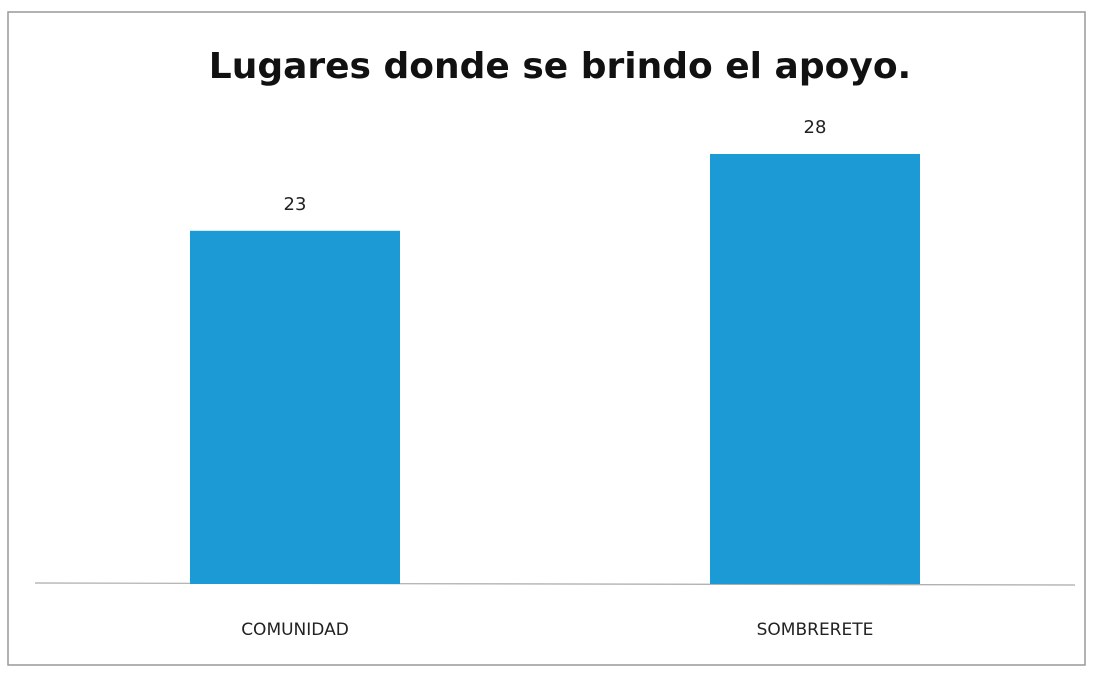  I want to click on data-label: 28, so click(815, 127).